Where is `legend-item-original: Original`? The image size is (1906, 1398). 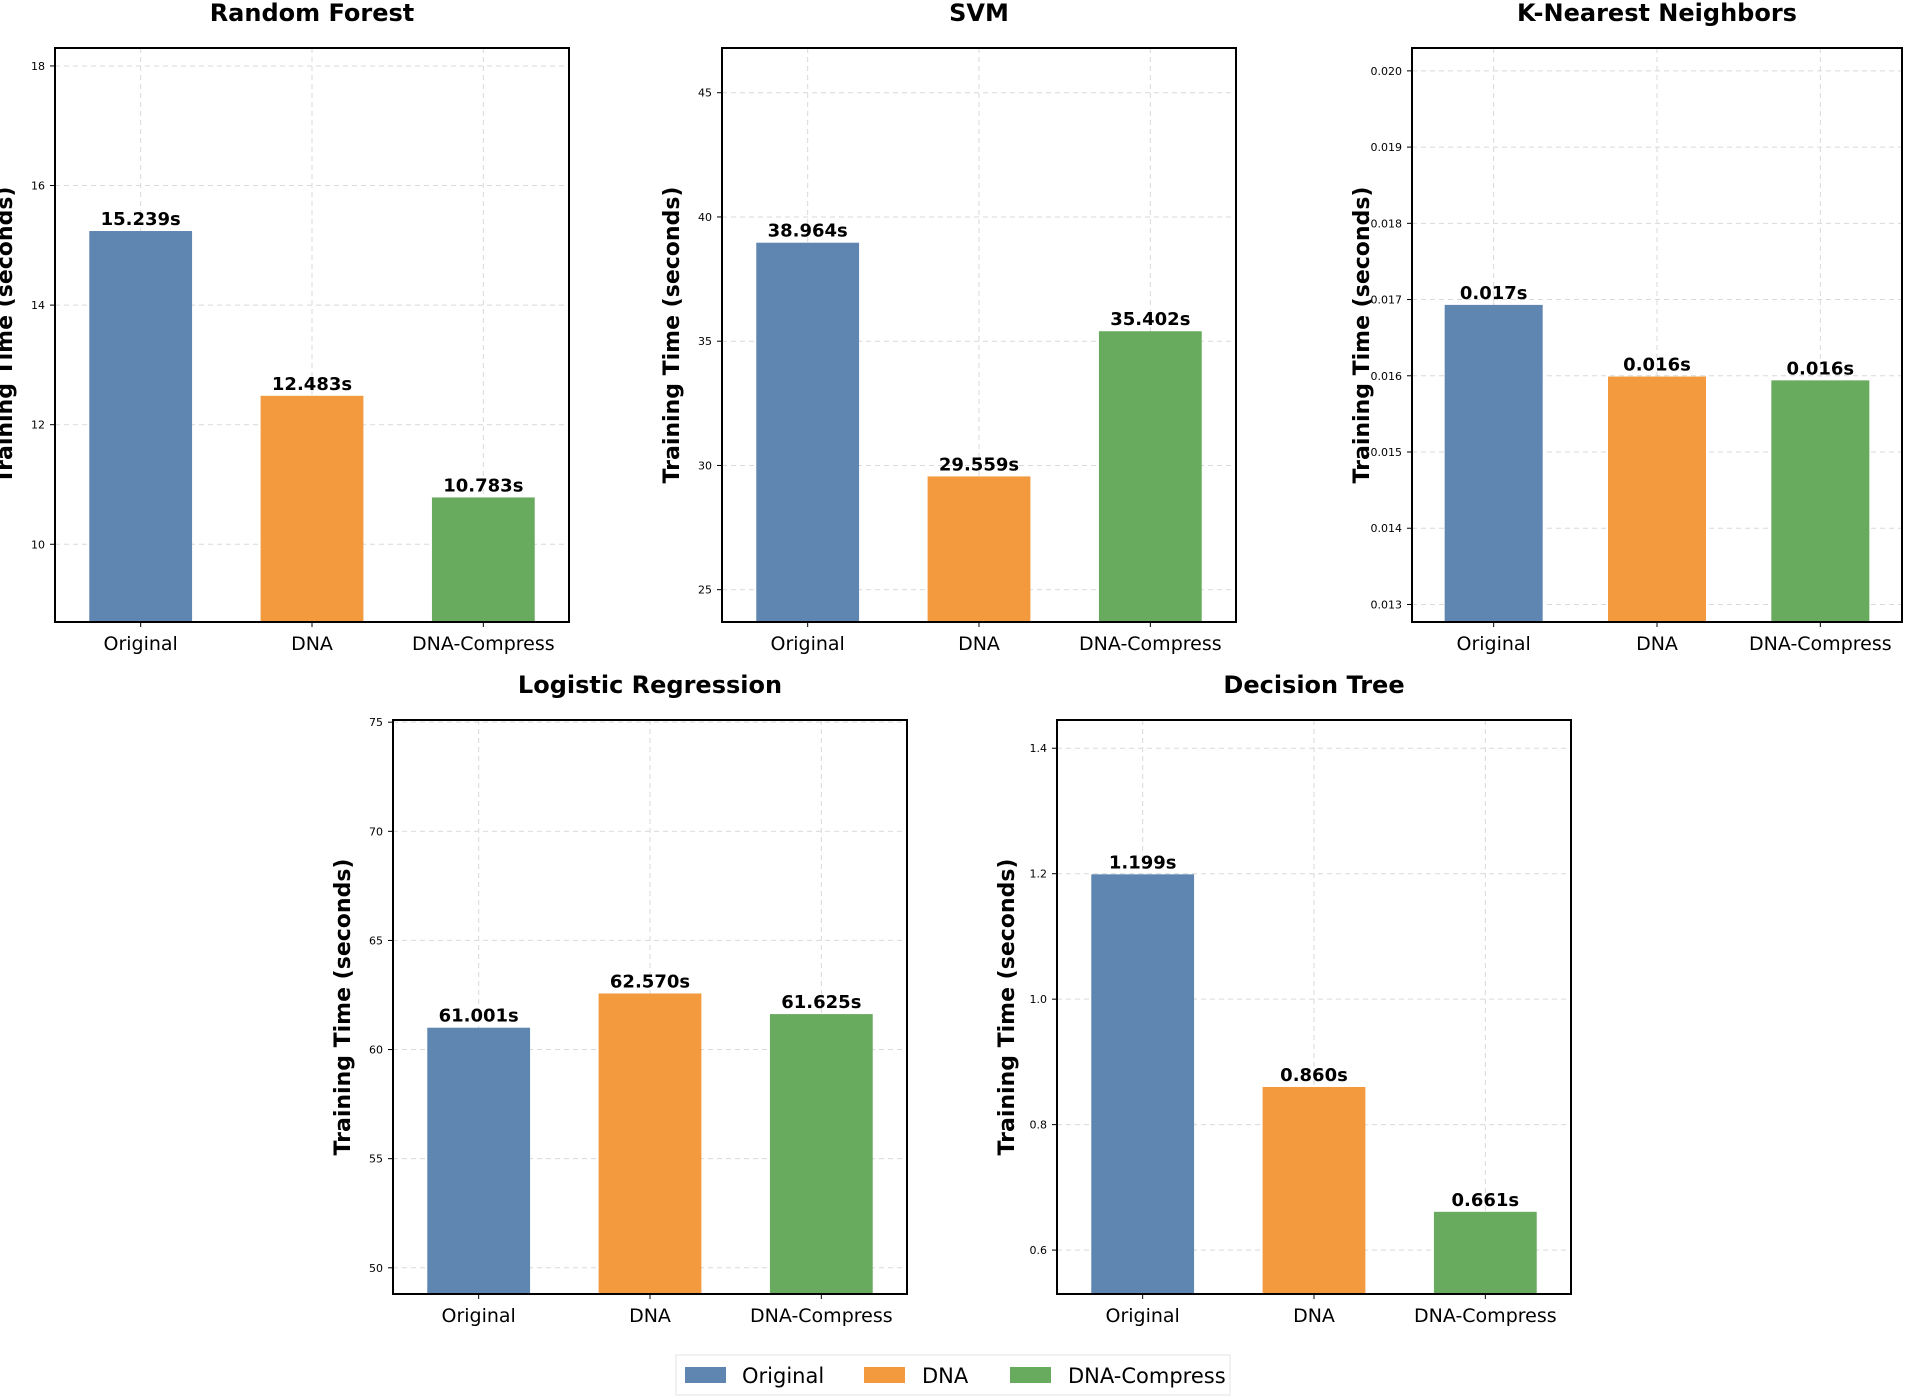
legend-item-original: Original is located at coordinates (754, 1376).